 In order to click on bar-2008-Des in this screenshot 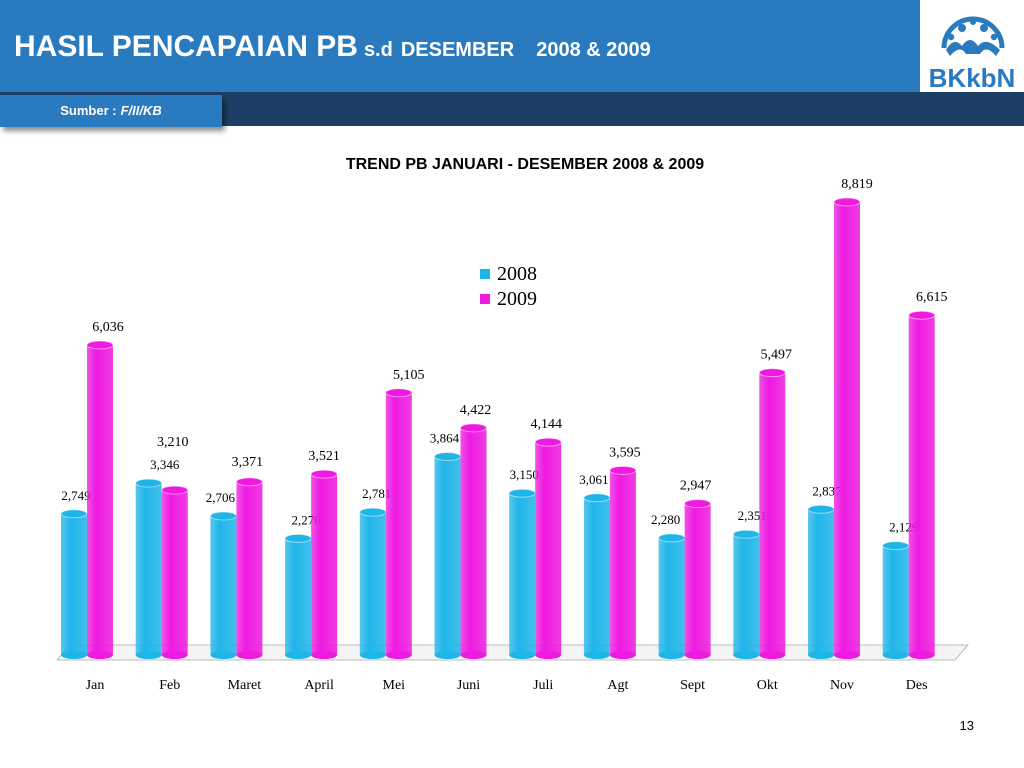, I will do `click(896, 600)`.